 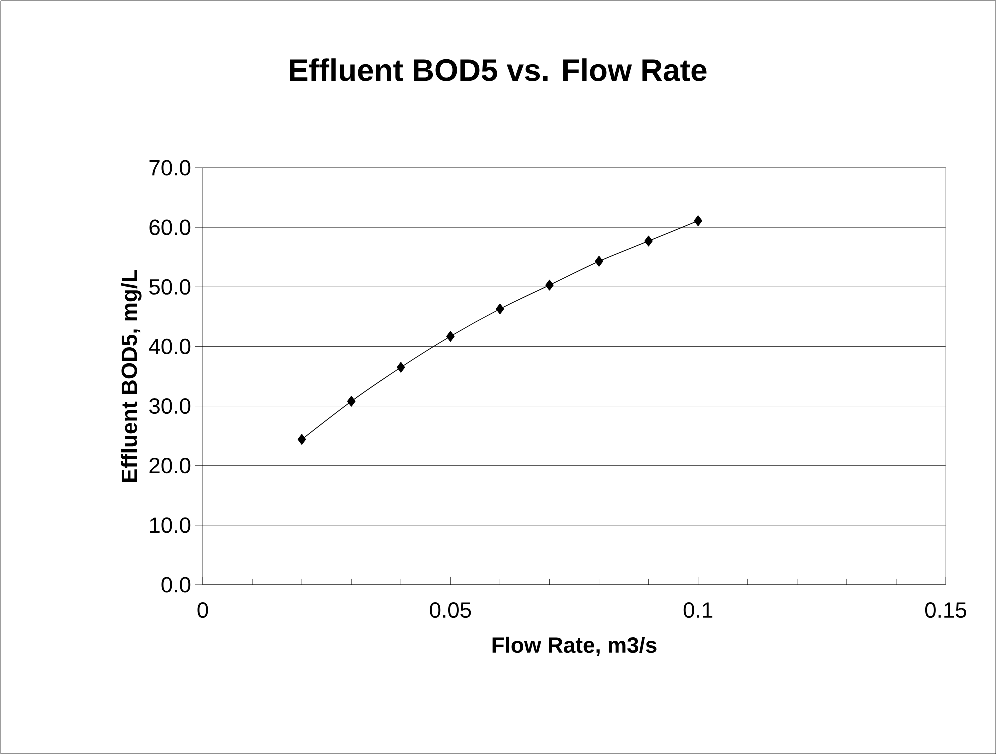 What do you see at coordinates (170, 406) in the screenshot?
I see `y-tick-label: 30.0` at bounding box center [170, 406].